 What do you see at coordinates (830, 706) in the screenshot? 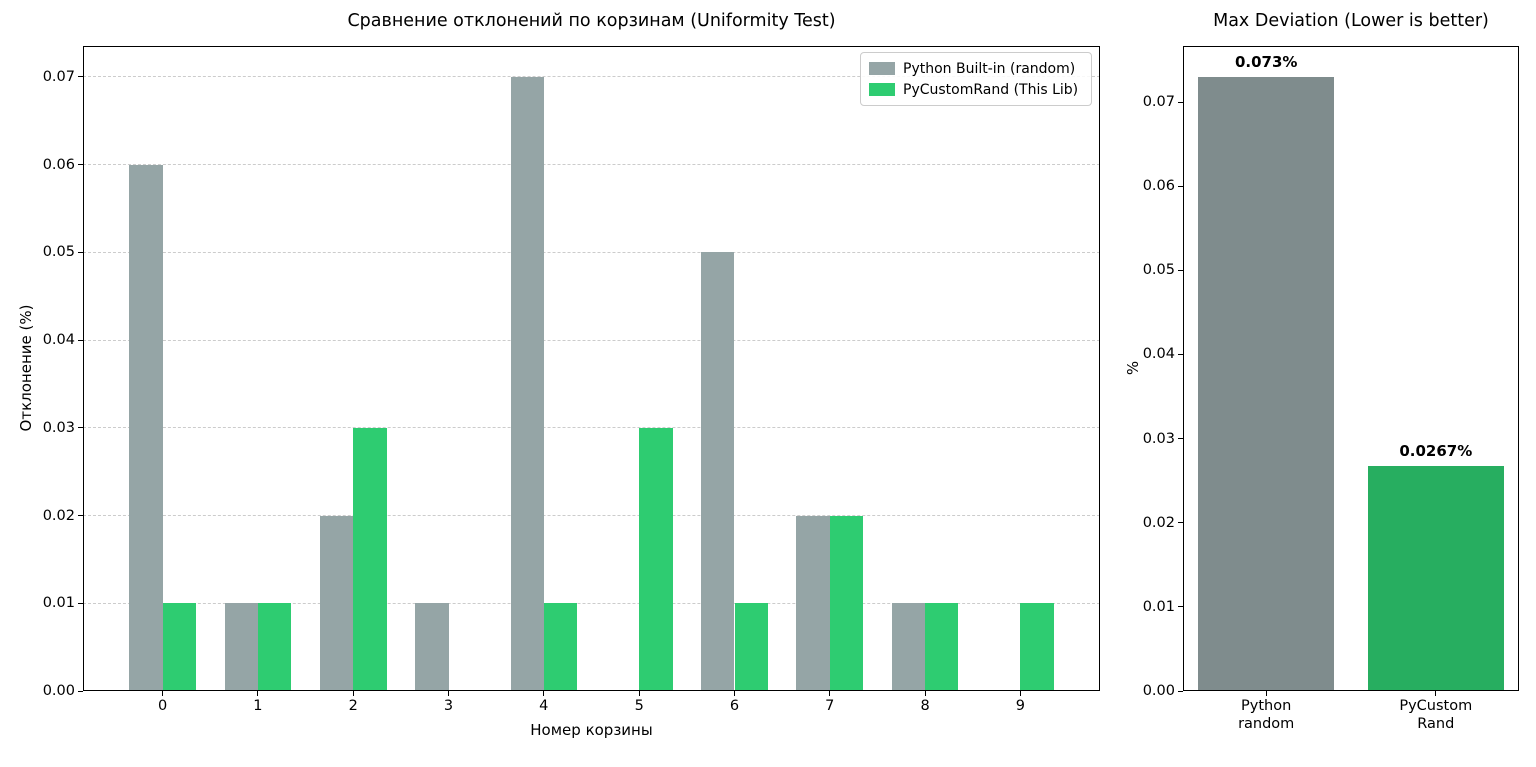
I see `x-tick-label: 7` at bounding box center [830, 706].